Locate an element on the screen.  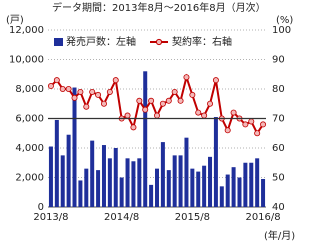
y2-tick-label: 100 is located at coordinates (281, 30).